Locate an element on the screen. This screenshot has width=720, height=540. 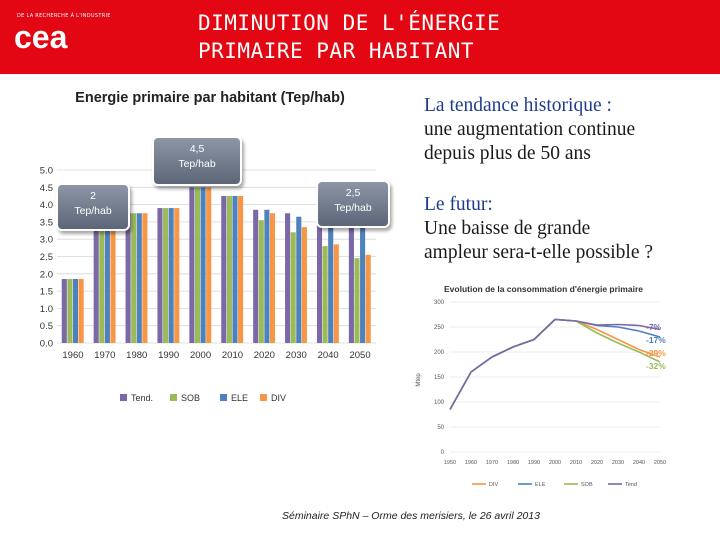
logo-text: cea is located at coordinates (41, 38).